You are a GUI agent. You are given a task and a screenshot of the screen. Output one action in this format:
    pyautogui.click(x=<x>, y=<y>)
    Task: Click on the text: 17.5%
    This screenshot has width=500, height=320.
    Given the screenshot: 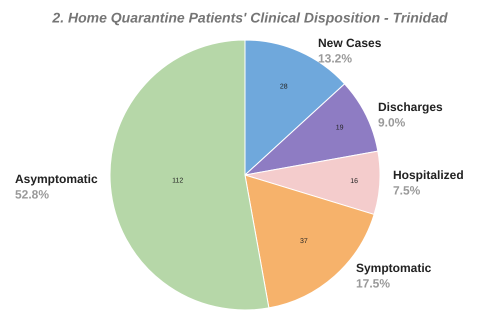 What is the action you would take?
    pyautogui.click(x=373, y=283)
    